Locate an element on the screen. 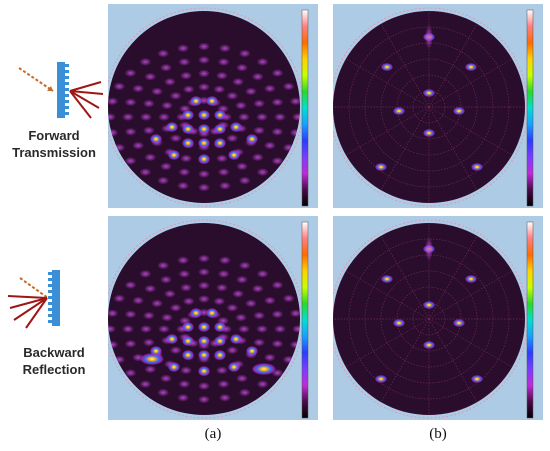  forward-label-line2: Transmission is located at coordinates (54, 152).